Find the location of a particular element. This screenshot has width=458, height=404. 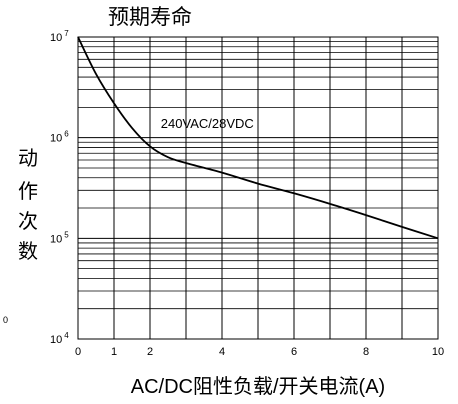

y-tick-label: 10 7 is located at coordinates (59, 36).